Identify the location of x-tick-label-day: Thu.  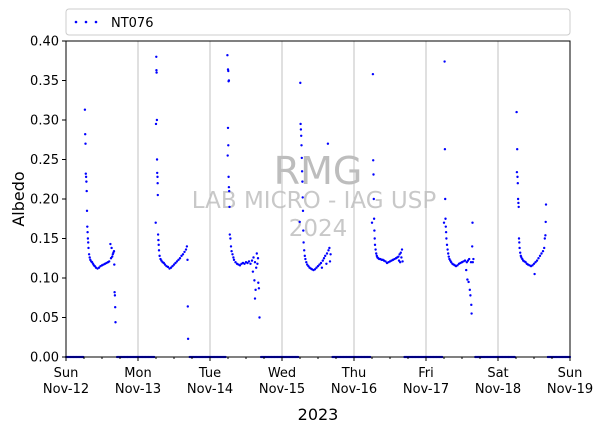
(353, 373).